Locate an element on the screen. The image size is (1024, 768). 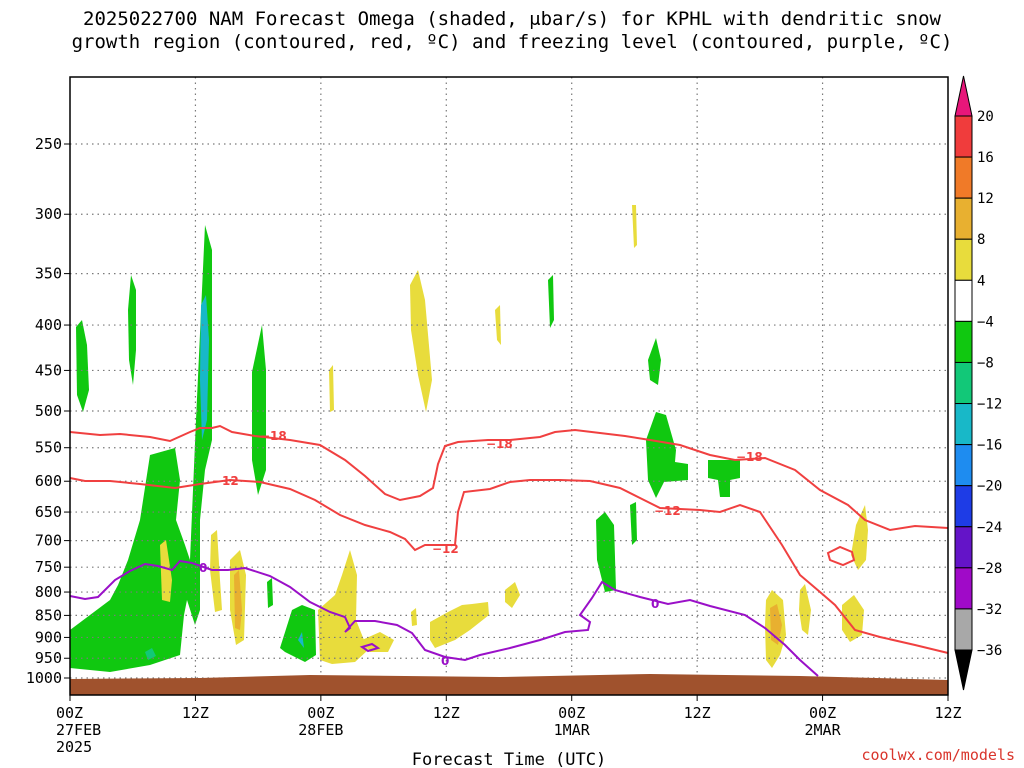
y-tick-label: 400 is located at coordinates (48, 325).